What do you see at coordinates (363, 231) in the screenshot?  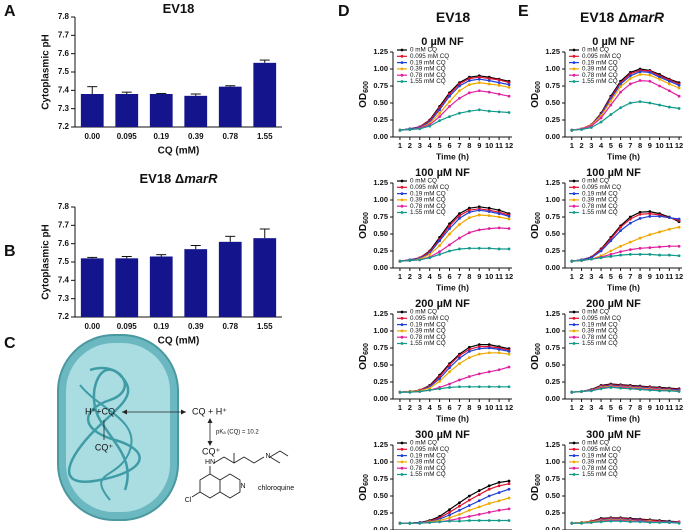 I see `y-label-main: OD` at bounding box center [363, 231].